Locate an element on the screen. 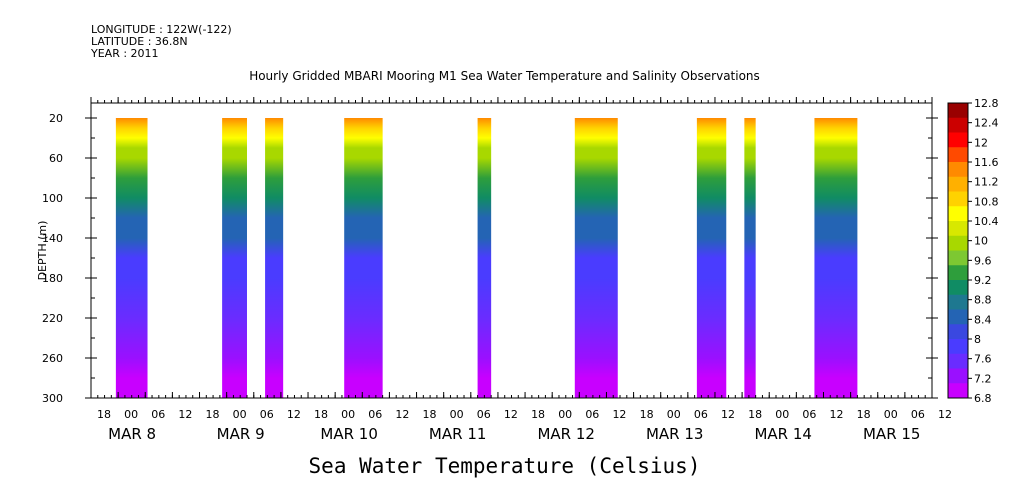 Image resolution: width=1009 pixels, height=504 pixels. colorbar-label: 10.8 is located at coordinates (986, 201).